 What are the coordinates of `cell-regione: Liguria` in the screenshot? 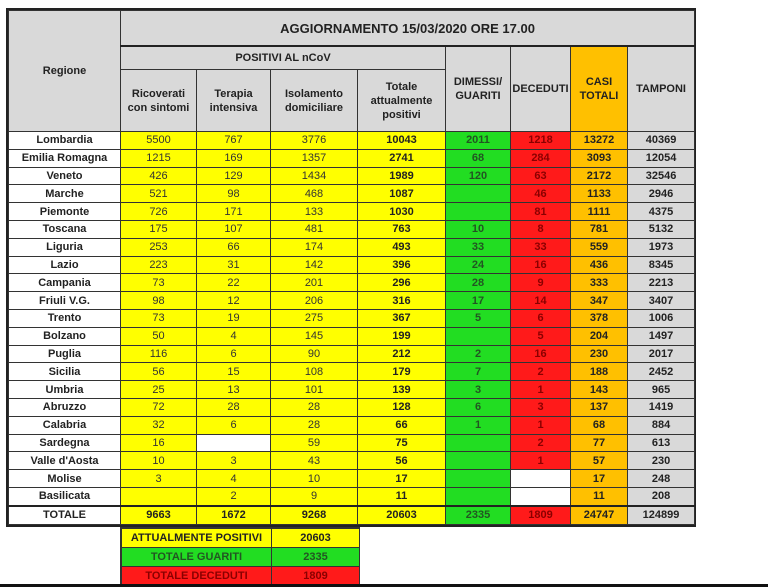 It's located at (64, 247).